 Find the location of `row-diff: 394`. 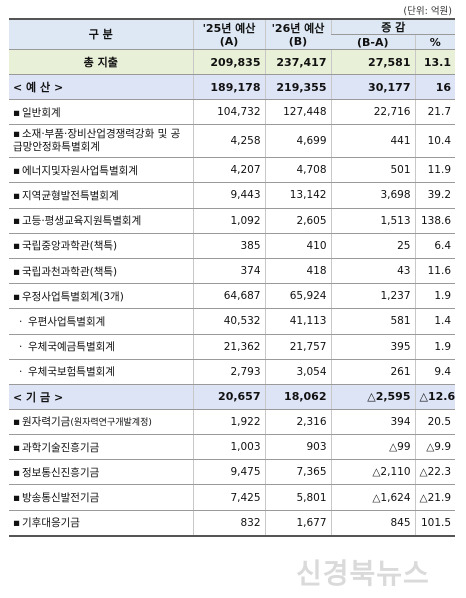

row-diff: 394 is located at coordinates (372, 422).